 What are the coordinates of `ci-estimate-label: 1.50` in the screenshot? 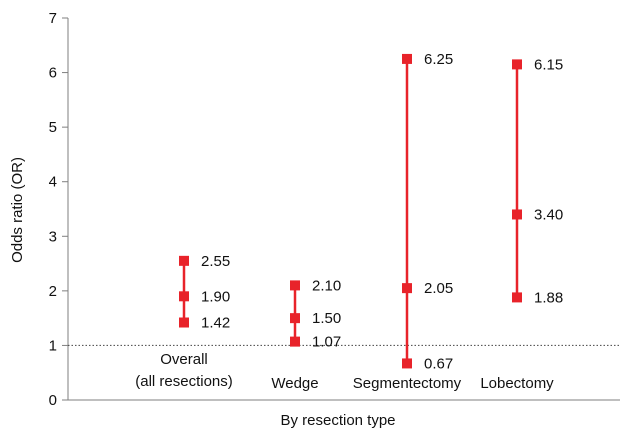 It's located at (326, 318).